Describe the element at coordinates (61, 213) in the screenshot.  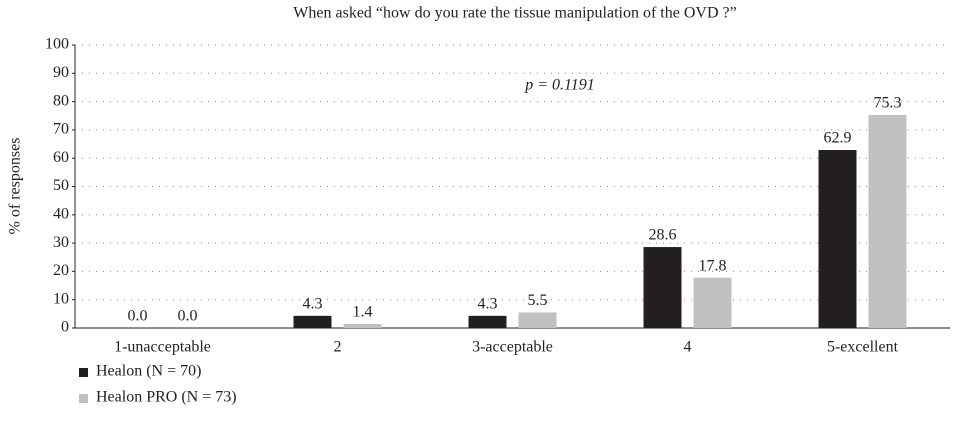
I see `y-tick-label: 40` at that location.